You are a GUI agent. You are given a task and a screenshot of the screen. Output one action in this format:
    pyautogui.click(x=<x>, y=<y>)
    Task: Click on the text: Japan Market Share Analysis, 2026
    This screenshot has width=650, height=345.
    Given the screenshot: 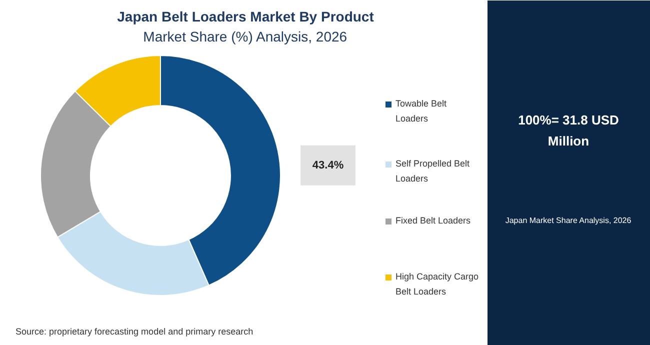 What is the action you would take?
    pyautogui.click(x=568, y=220)
    